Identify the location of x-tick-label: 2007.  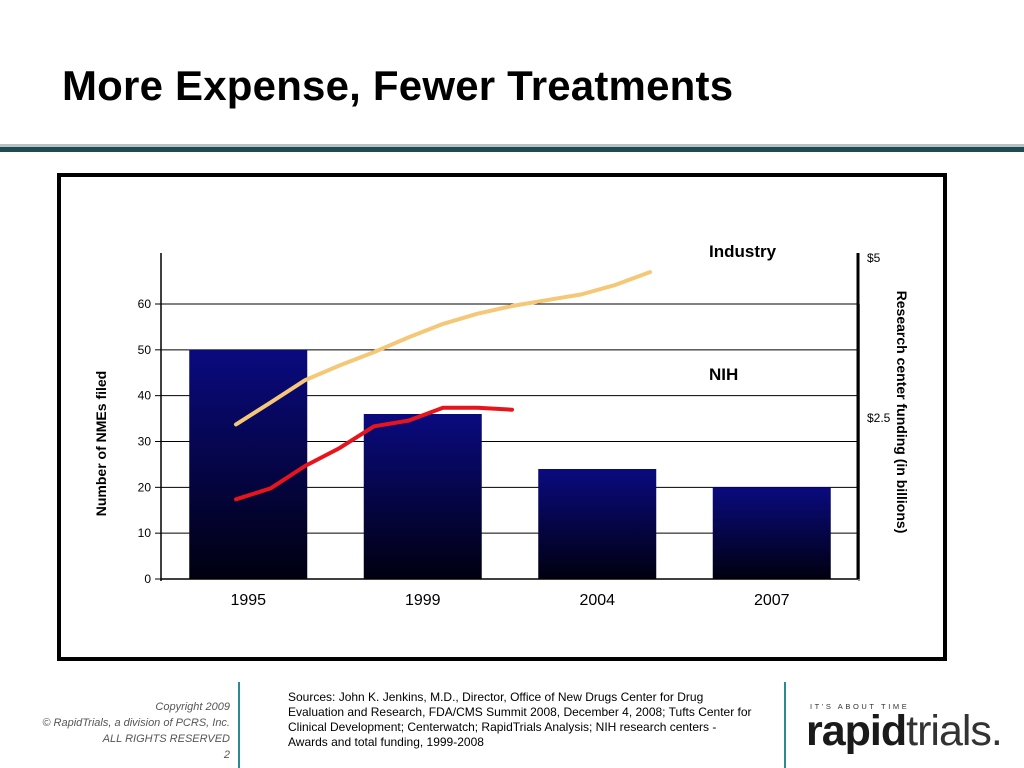
(772, 600).